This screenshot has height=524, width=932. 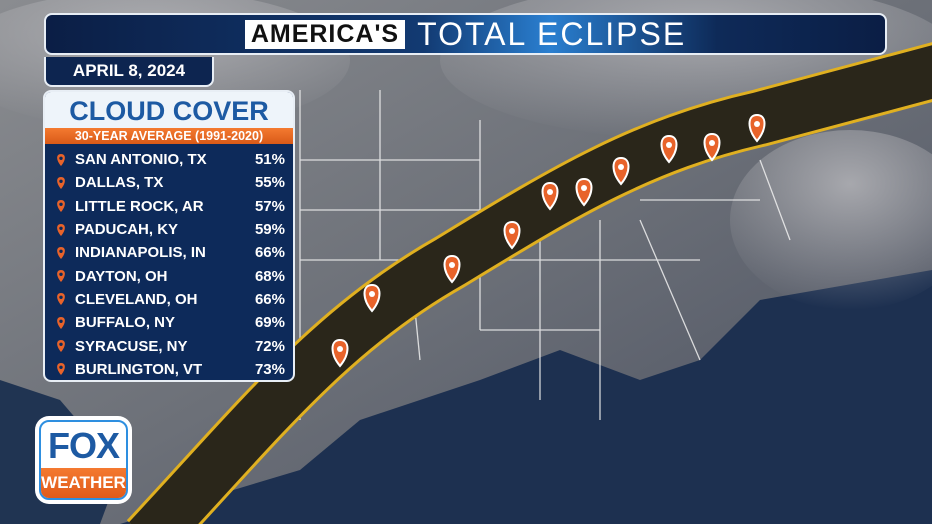 What do you see at coordinates (712, 147) in the screenshot?
I see `pin-syracuse` at bounding box center [712, 147].